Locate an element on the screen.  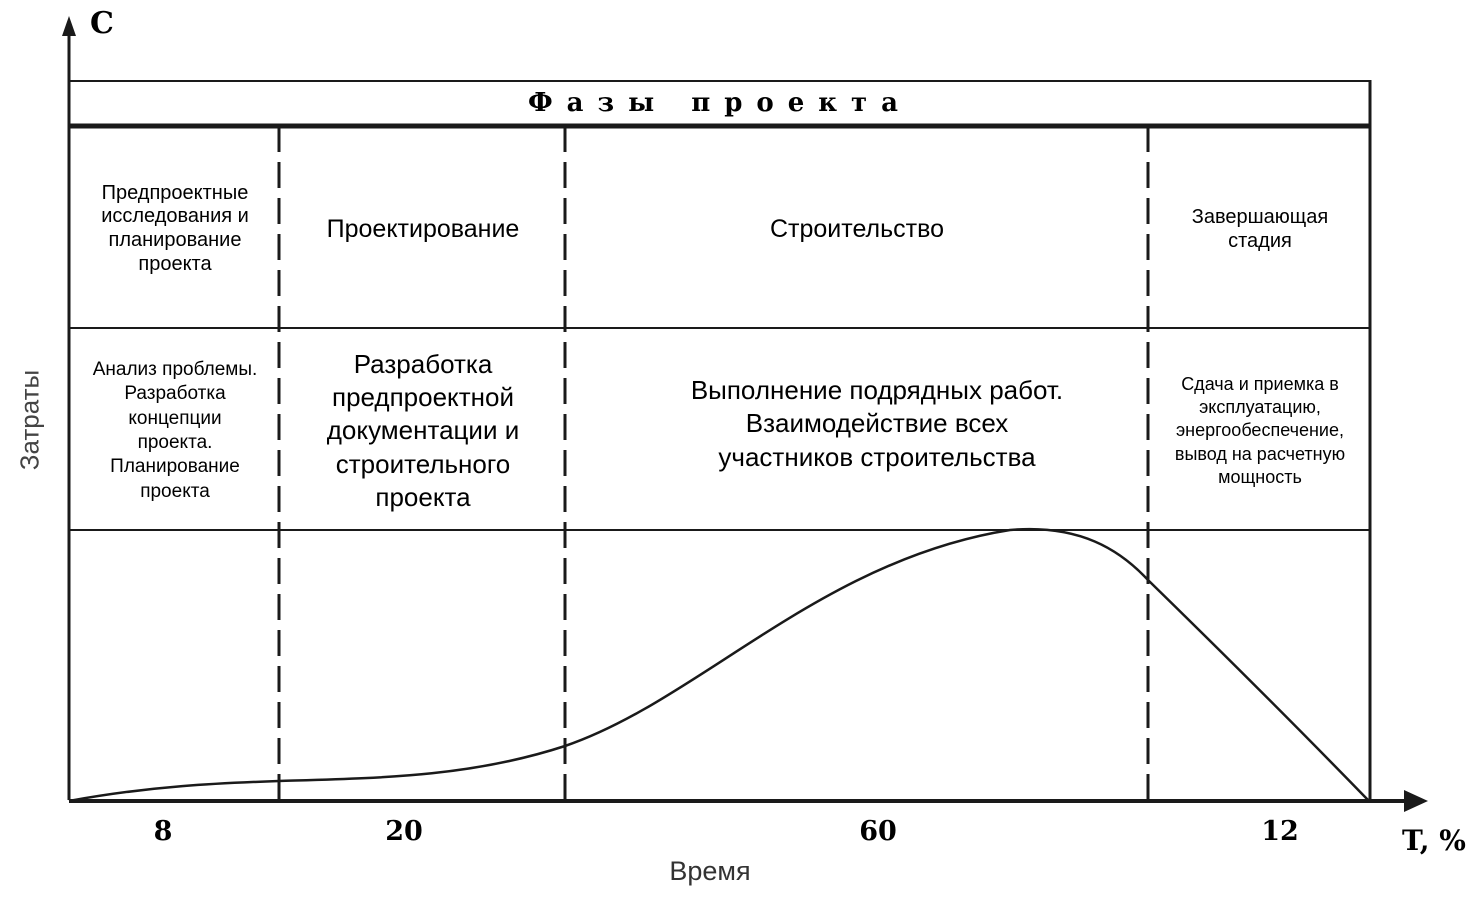
phase-name-completion: Завершающая стадия is located at coordinates (1260, 229).